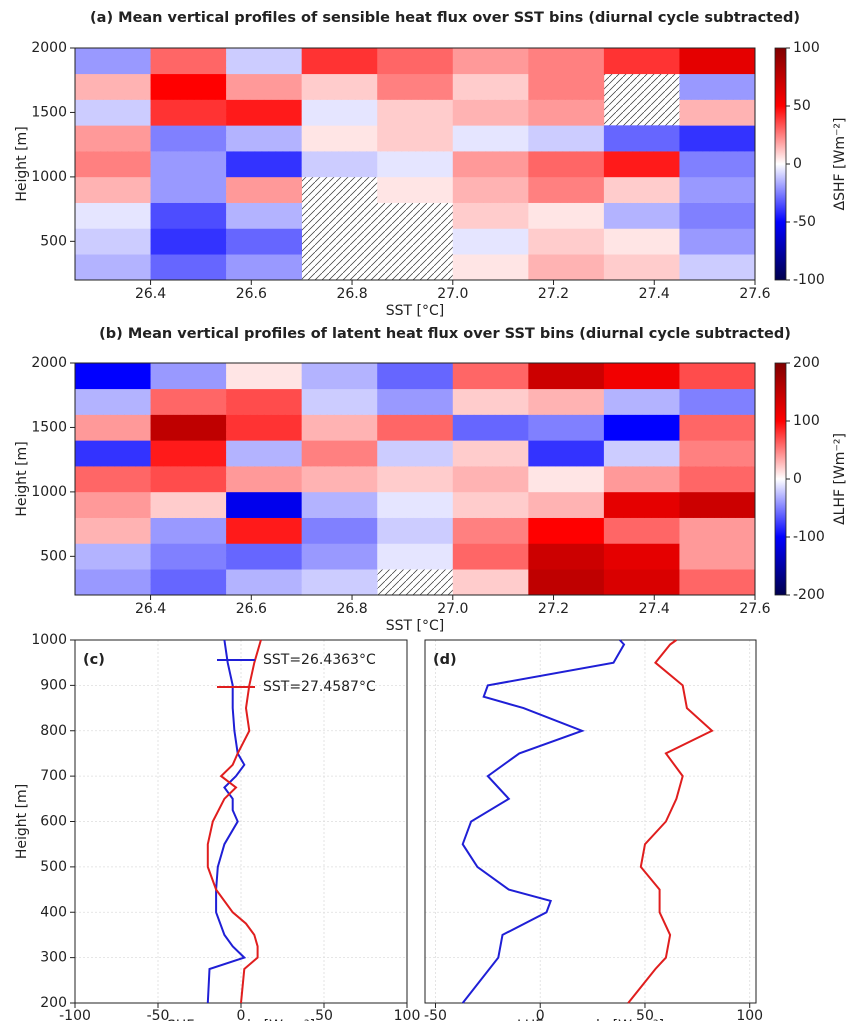 The height and width of the screenshot is (1021, 858). I want to click on x-axis-label: LHF anomaly [Wm⁻²], so click(590, 1019).